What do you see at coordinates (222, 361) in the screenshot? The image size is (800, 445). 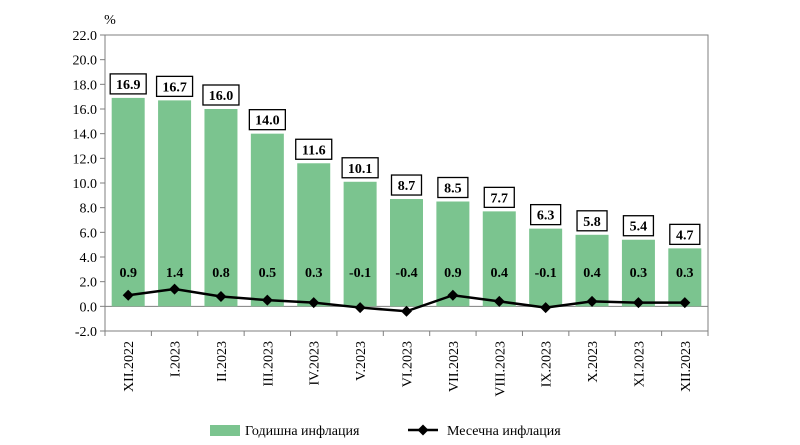 I see `x-category-label: II.2023` at bounding box center [222, 361].